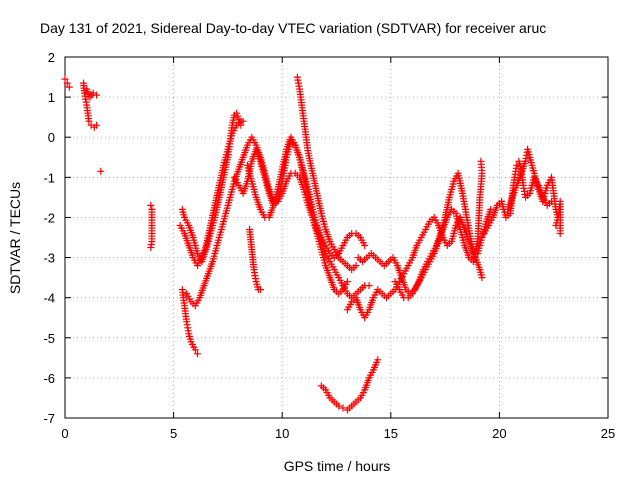 The image size is (640, 480). Describe the element at coordinates (49, 217) in the screenshot. I see `y-tick-label: -2` at that location.